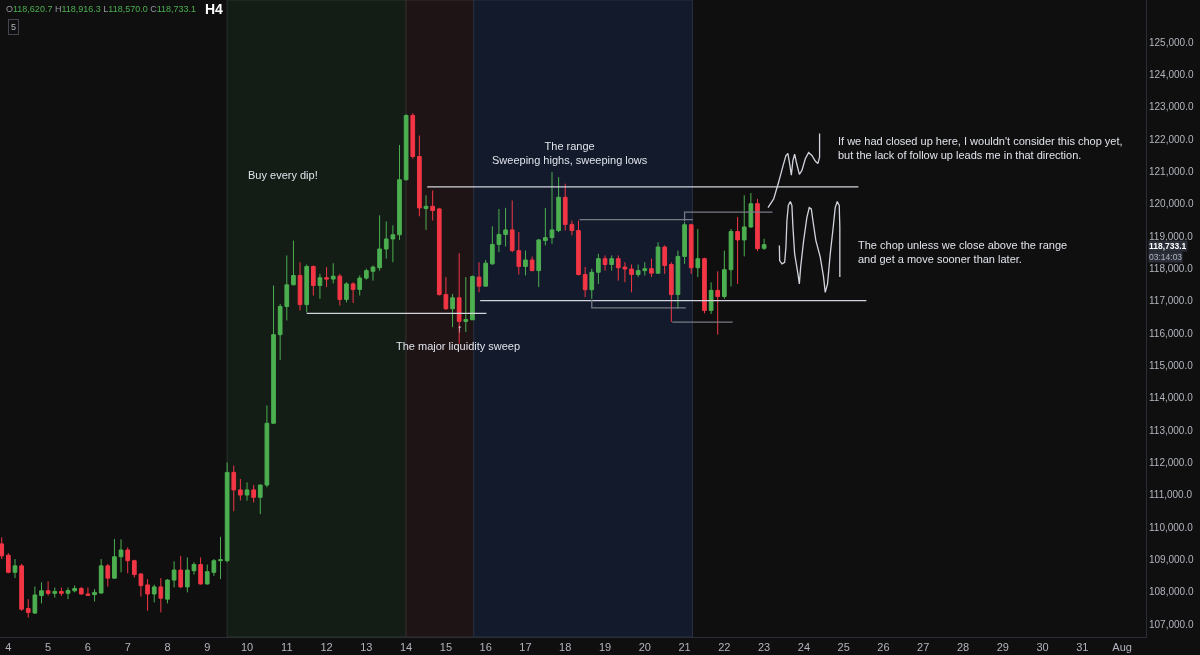  I want to click on annotation: 5, so click(14, 27).